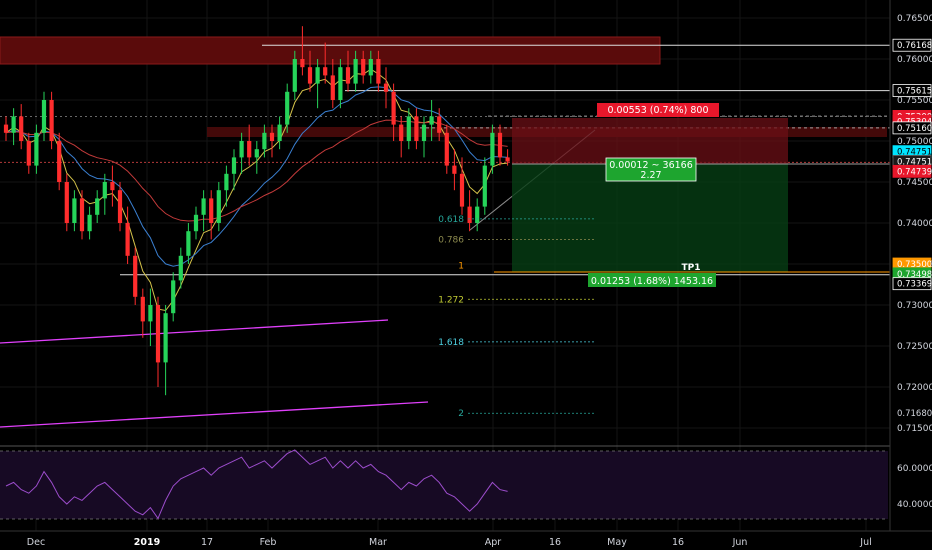  I want to click on price-tick-label: 0.74500, so click(914, 183).